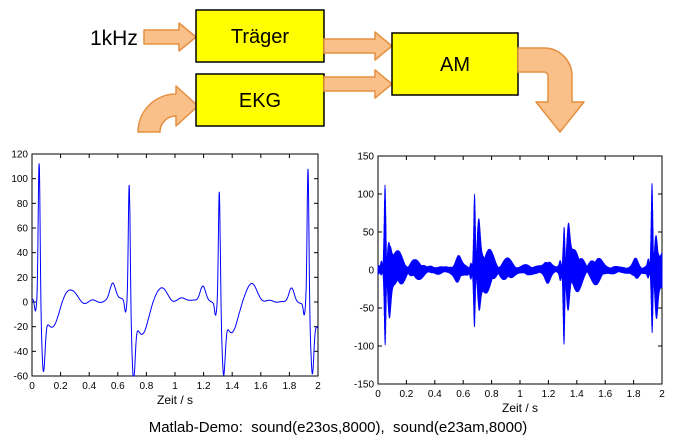 This screenshot has width=676, height=447. What do you see at coordinates (23, 229) in the screenshot?
I see `y-tick-label: 60` at bounding box center [23, 229].